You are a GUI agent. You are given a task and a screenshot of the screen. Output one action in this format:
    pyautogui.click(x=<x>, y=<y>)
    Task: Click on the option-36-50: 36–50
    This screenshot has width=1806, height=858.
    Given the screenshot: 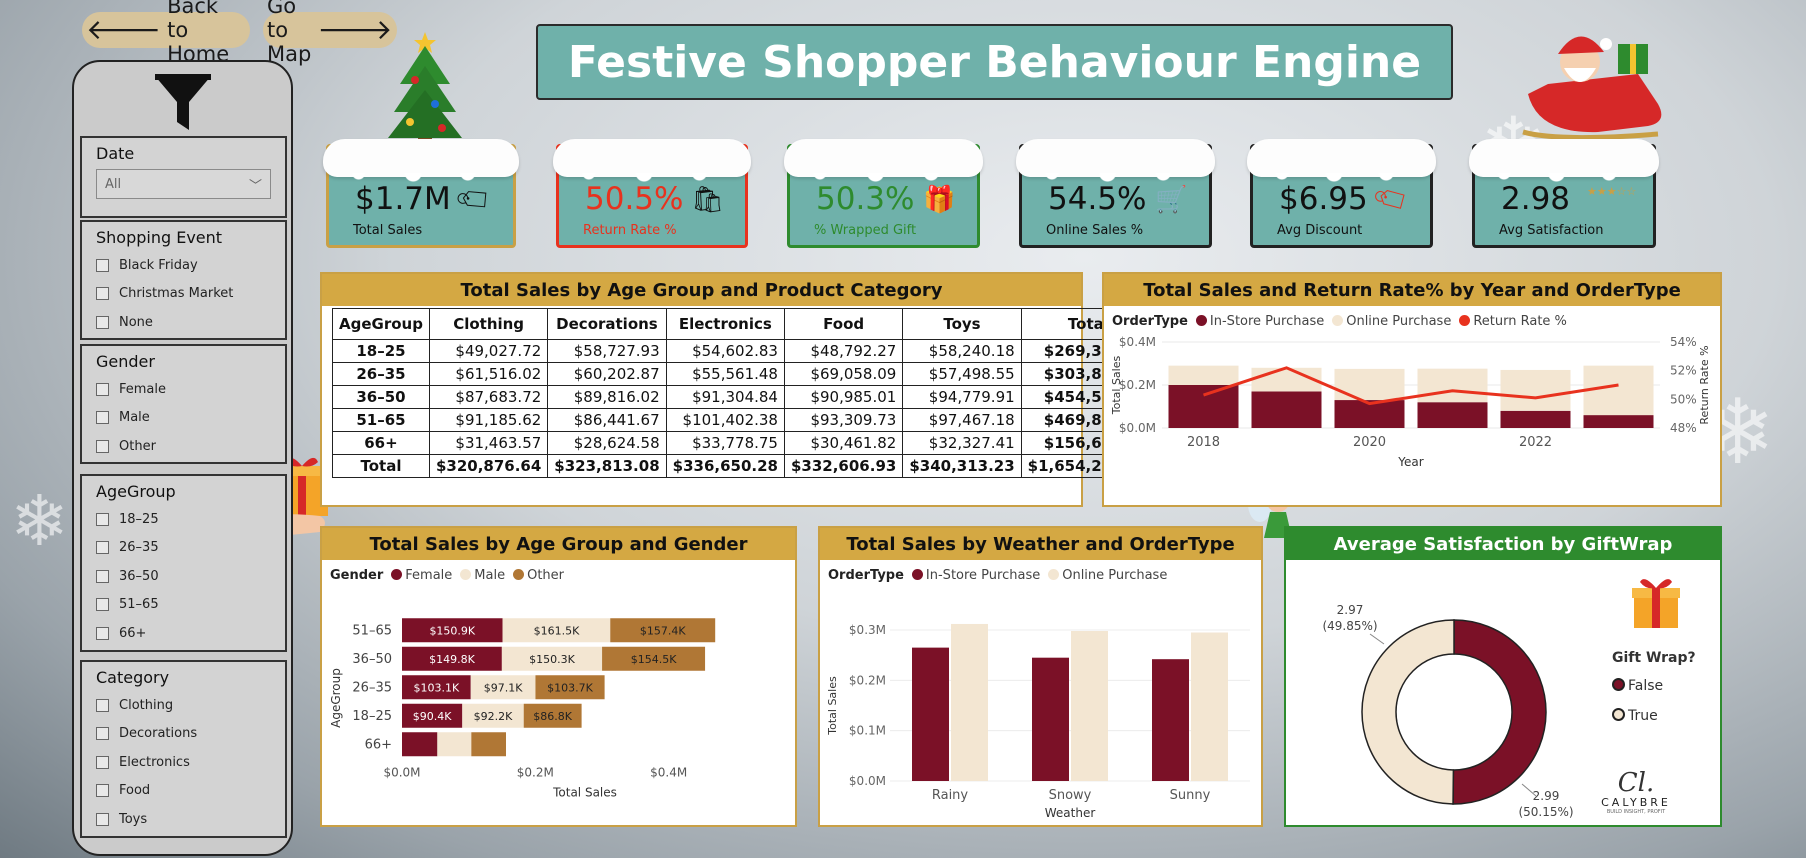 What is the action you would take?
    pyautogui.click(x=183, y=576)
    